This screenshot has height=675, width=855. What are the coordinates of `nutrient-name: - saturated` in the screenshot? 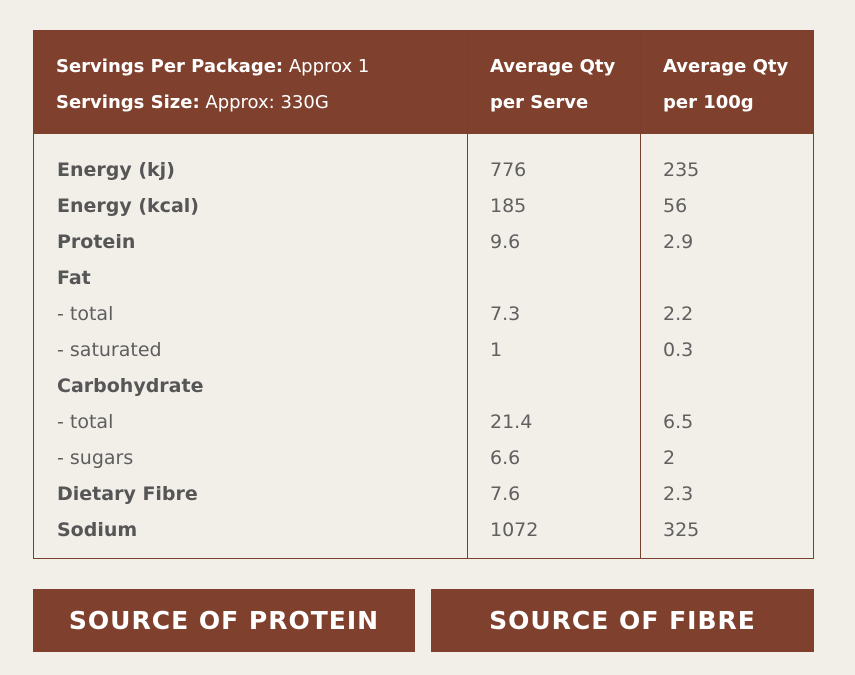 It's located at (109, 350).